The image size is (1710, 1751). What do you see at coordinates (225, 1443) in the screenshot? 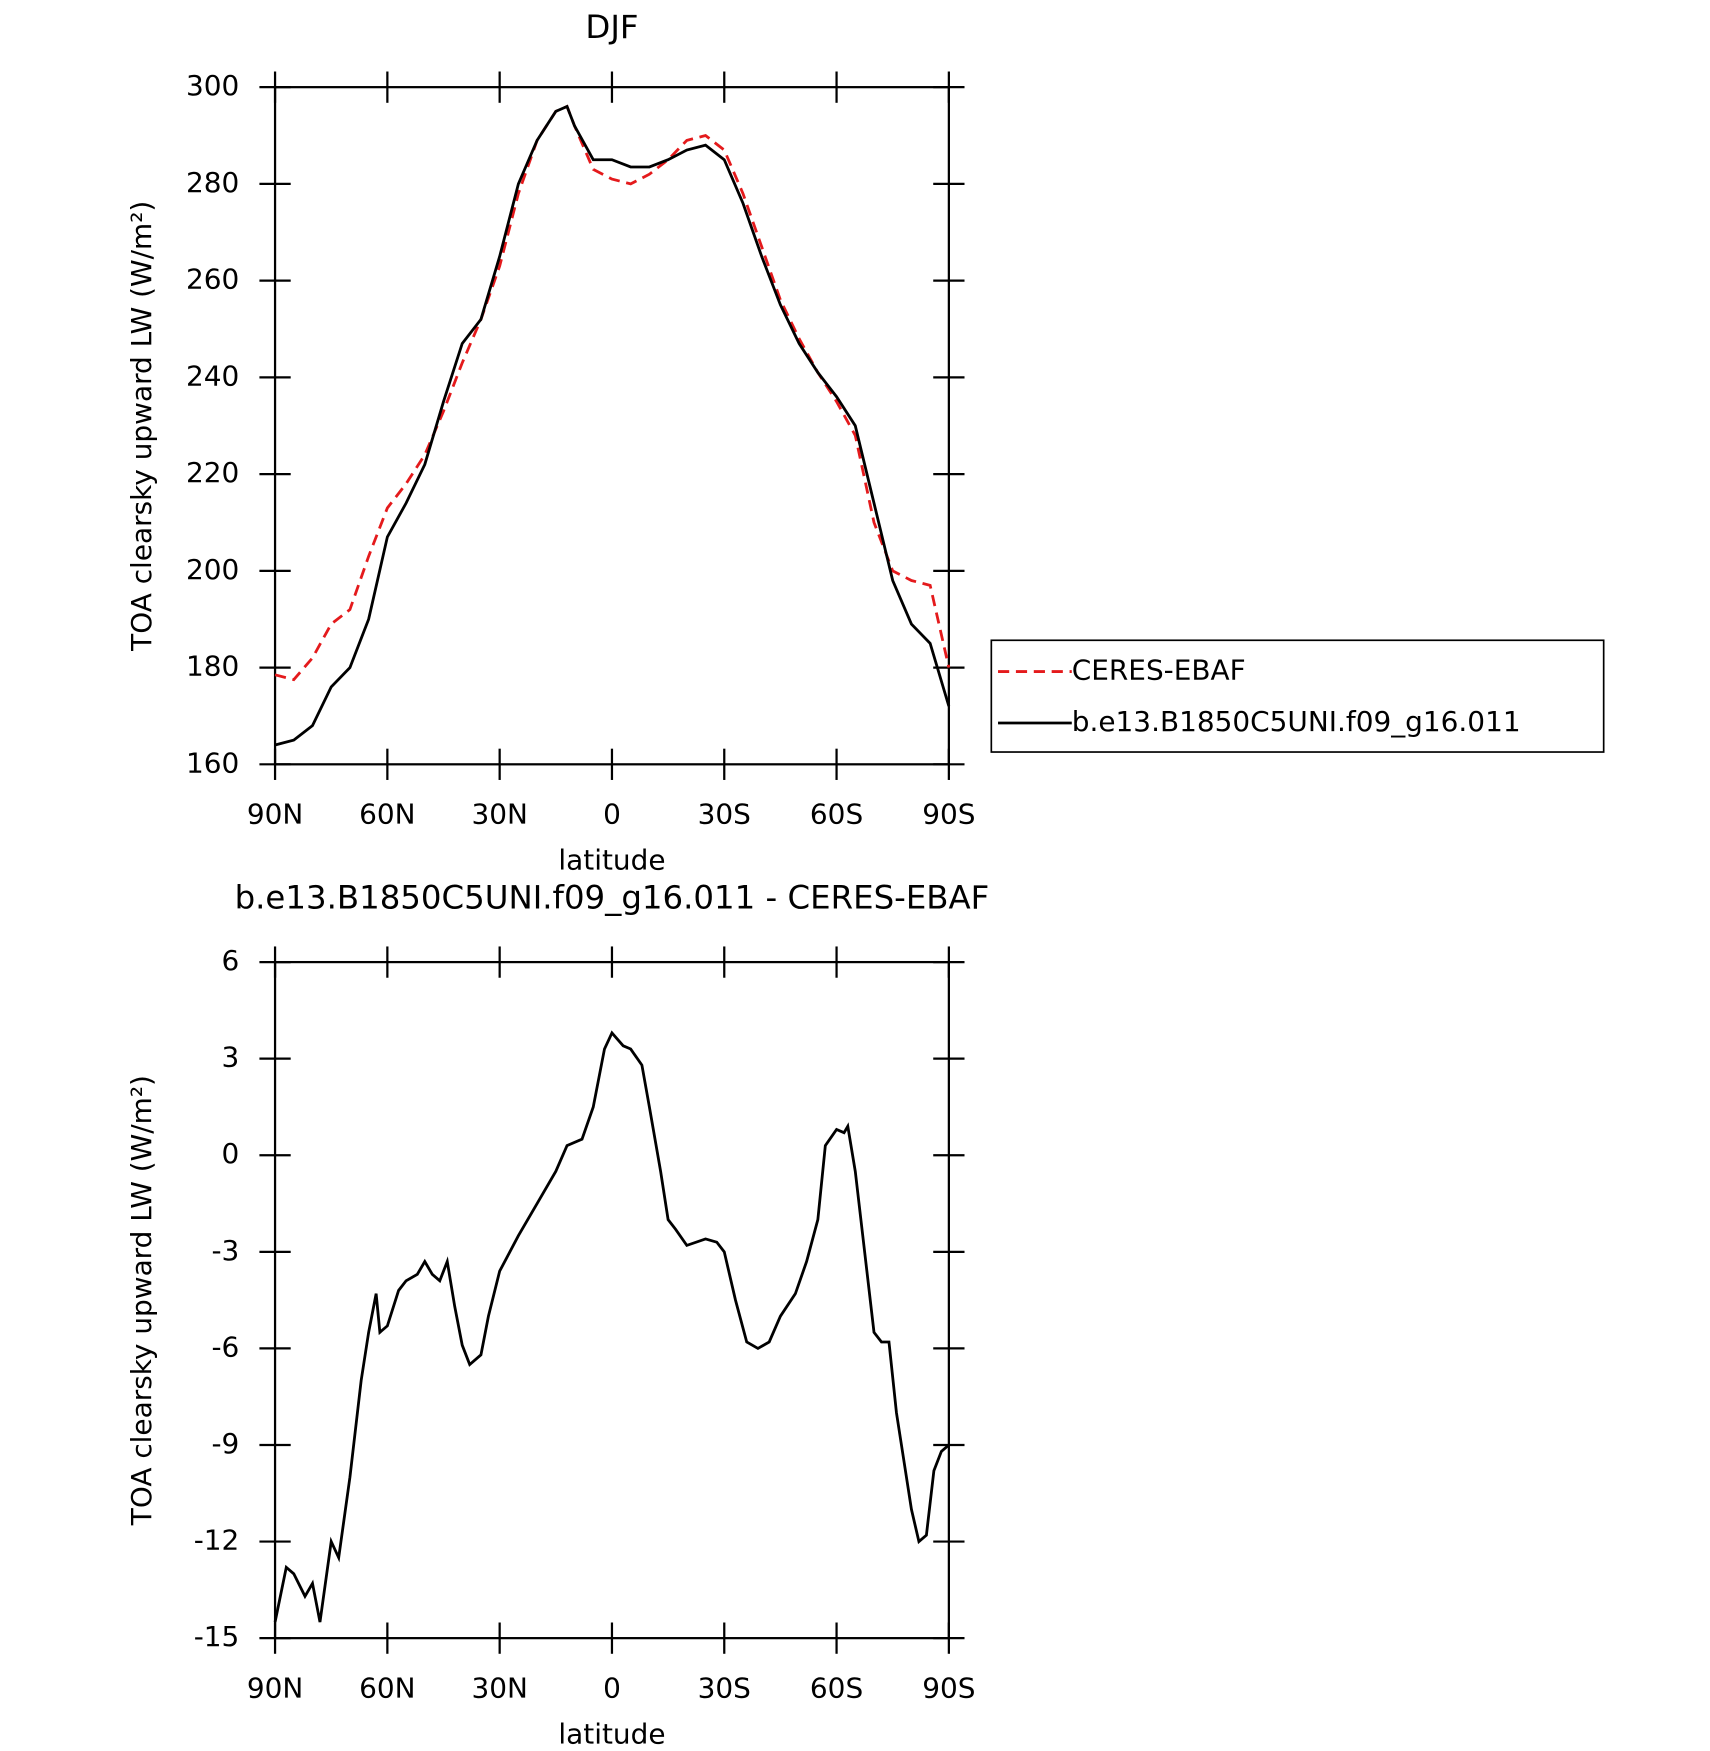
I see `y-tick-label: -9` at bounding box center [225, 1443].